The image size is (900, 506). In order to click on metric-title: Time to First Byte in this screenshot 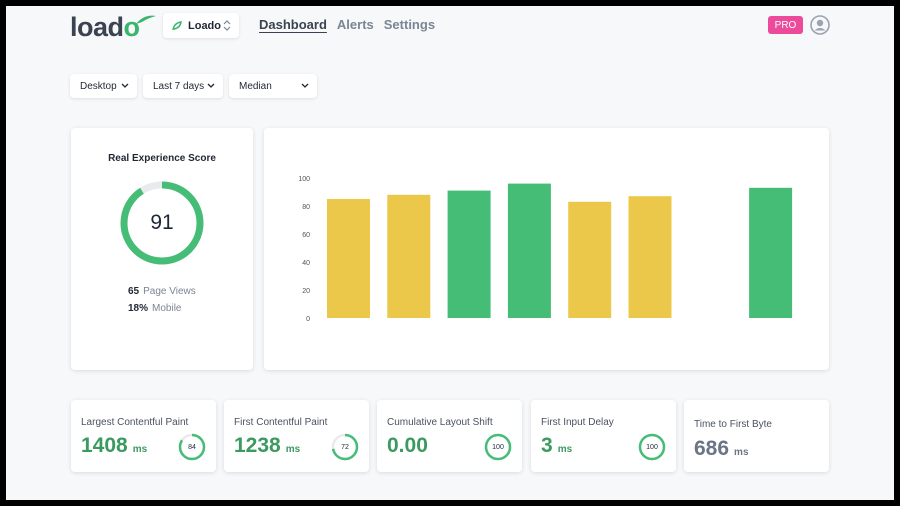, I will do `click(733, 424)`.